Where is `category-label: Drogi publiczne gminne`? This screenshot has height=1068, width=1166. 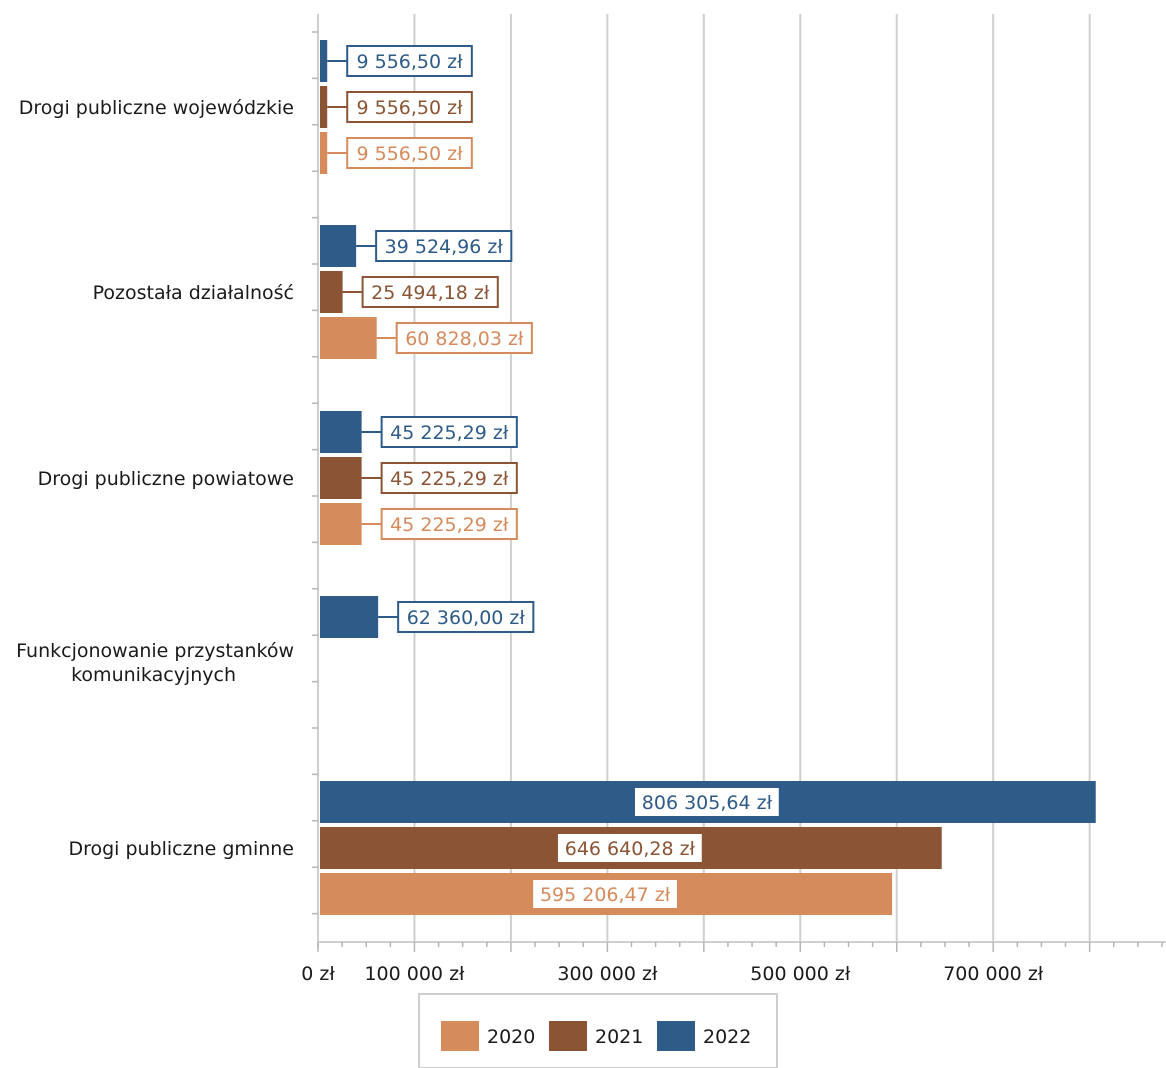
category-label: Drogi publiczne gminne is located at coordinates (181, 849).